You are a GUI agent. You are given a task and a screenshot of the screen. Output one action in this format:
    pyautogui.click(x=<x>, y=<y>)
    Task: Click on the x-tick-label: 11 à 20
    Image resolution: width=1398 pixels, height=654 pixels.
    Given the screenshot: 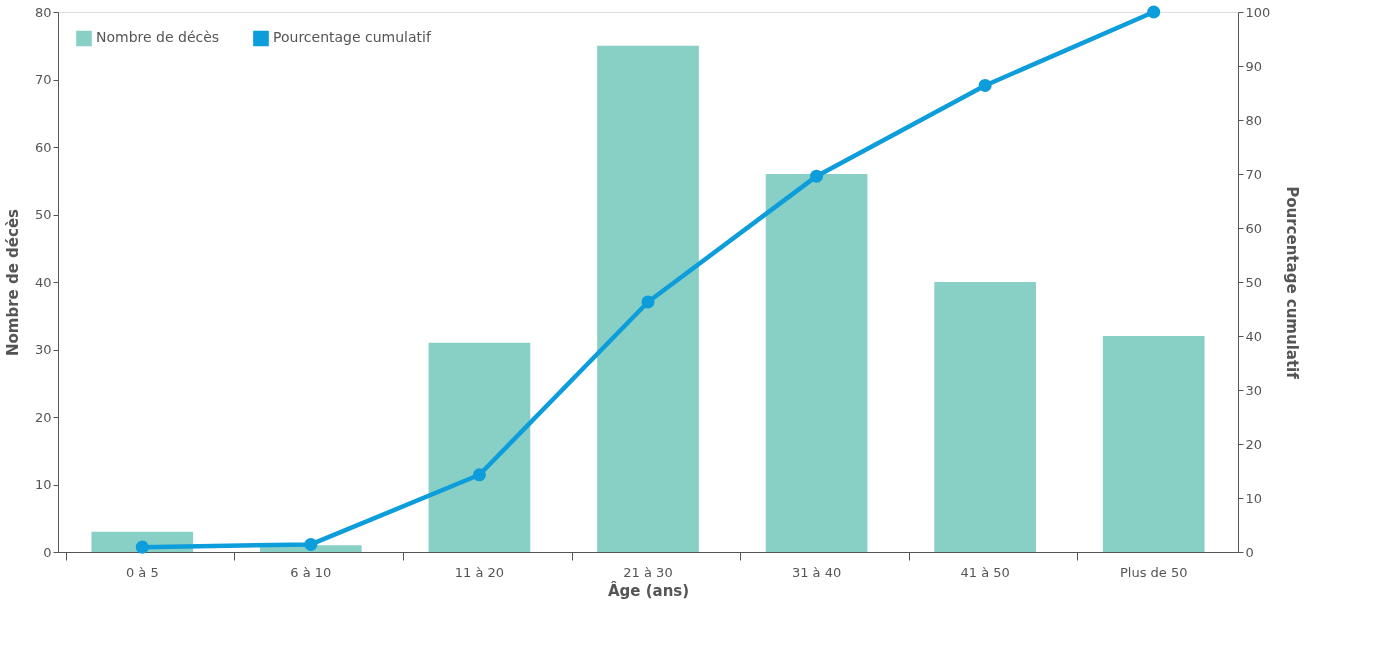 What is the action you would take?
    pyautogui.click(x=479, y=572)
    